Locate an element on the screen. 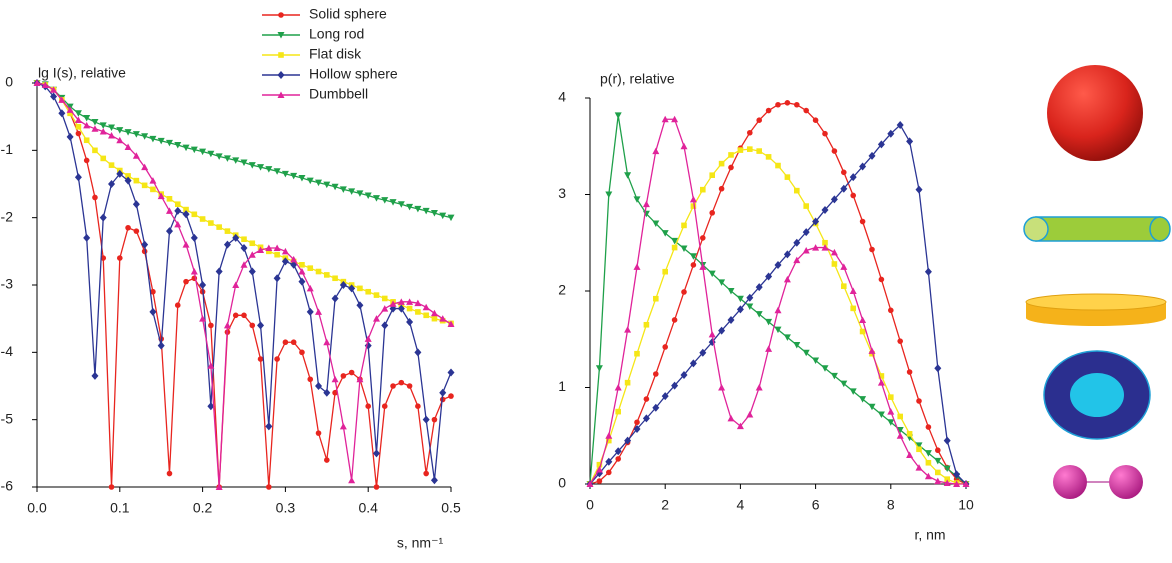  shape-icons is located at coordinates (1097, 282).